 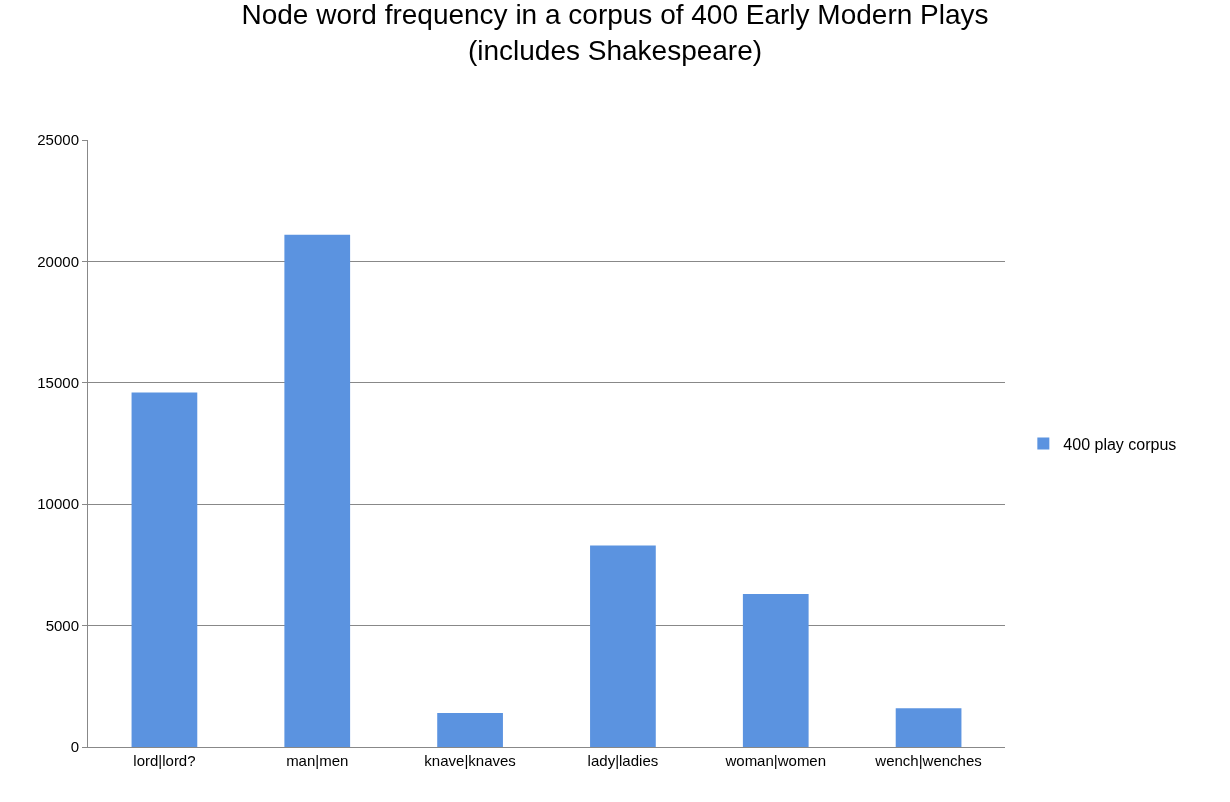 I want to click on x-tick-label: lord|lord?, so click(x=164, y=760).